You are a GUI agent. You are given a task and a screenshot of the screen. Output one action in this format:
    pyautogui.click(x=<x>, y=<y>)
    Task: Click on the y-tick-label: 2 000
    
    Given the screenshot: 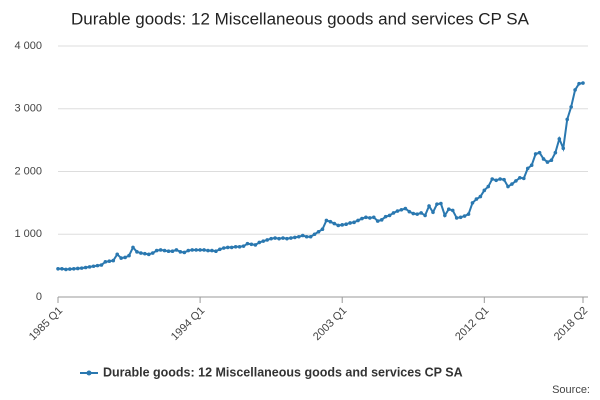 What is the action you would take?
    pyautogui.click(x=28, y=171)
    